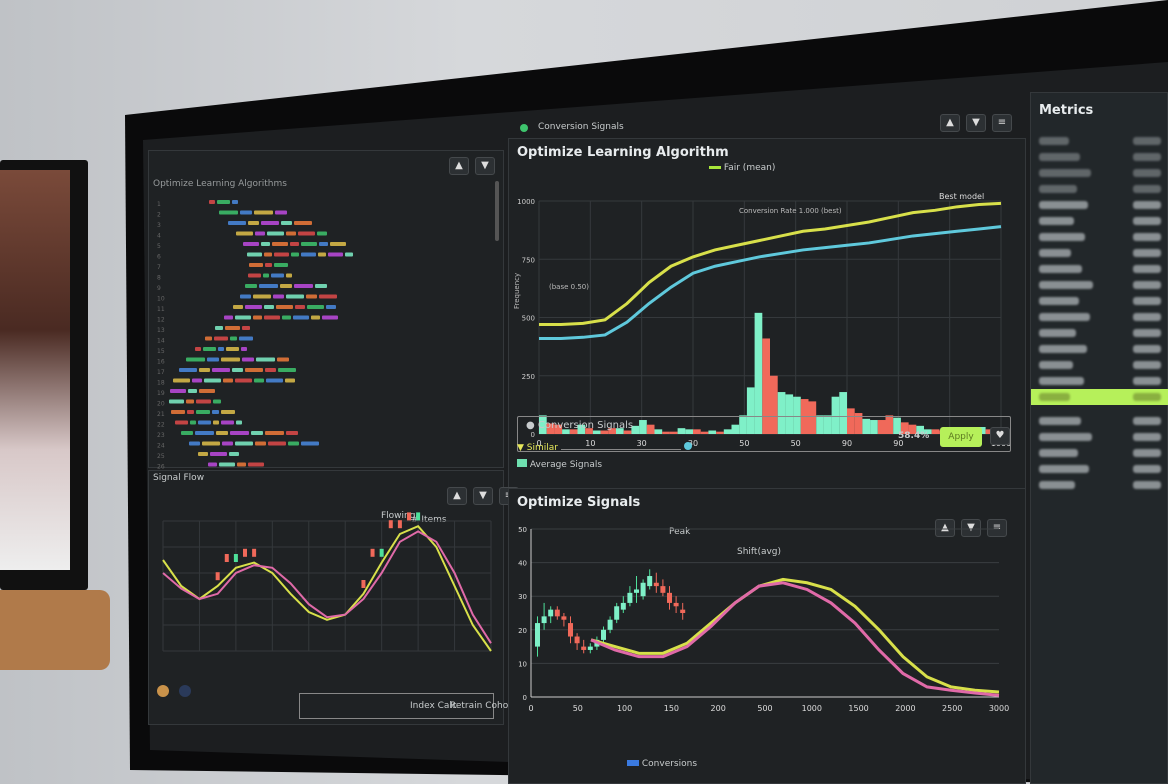 This screenshot has height=784, width=1168. What do you see at coordinates (522, 530) in the screenshot?
I see `y-tick-label: 50` at bounding box center [522, 530].